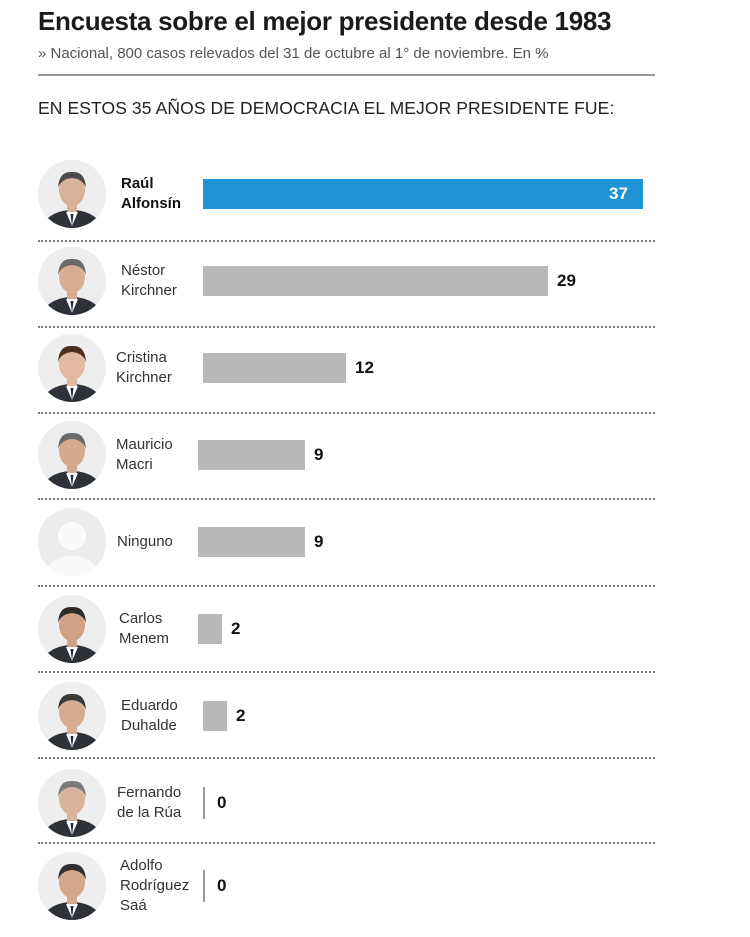  I want to click on person-placeholder-icon, so click(72, 542).